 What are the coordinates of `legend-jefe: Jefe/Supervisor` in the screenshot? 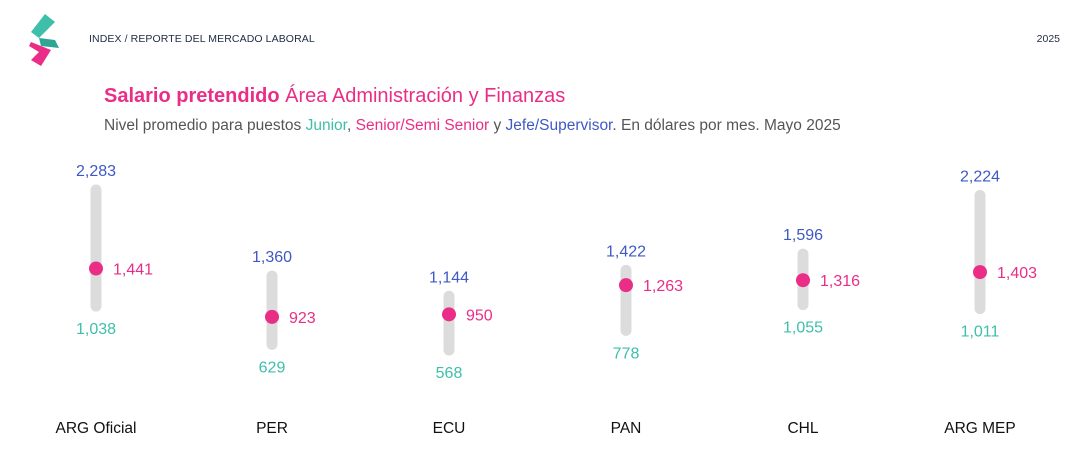 It's located at (559, 125).